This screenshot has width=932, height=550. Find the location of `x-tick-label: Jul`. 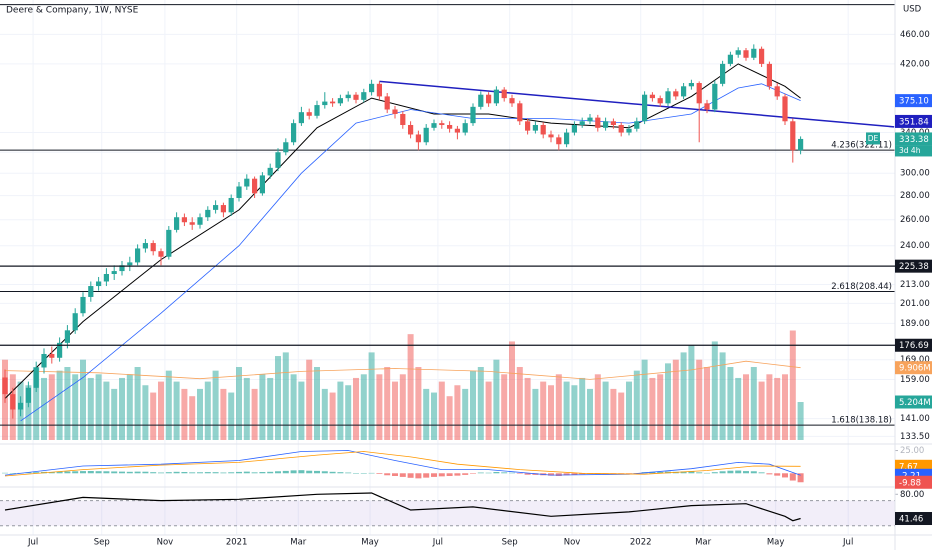

x-tick-label: Jul is located at coordinates (437, 543).